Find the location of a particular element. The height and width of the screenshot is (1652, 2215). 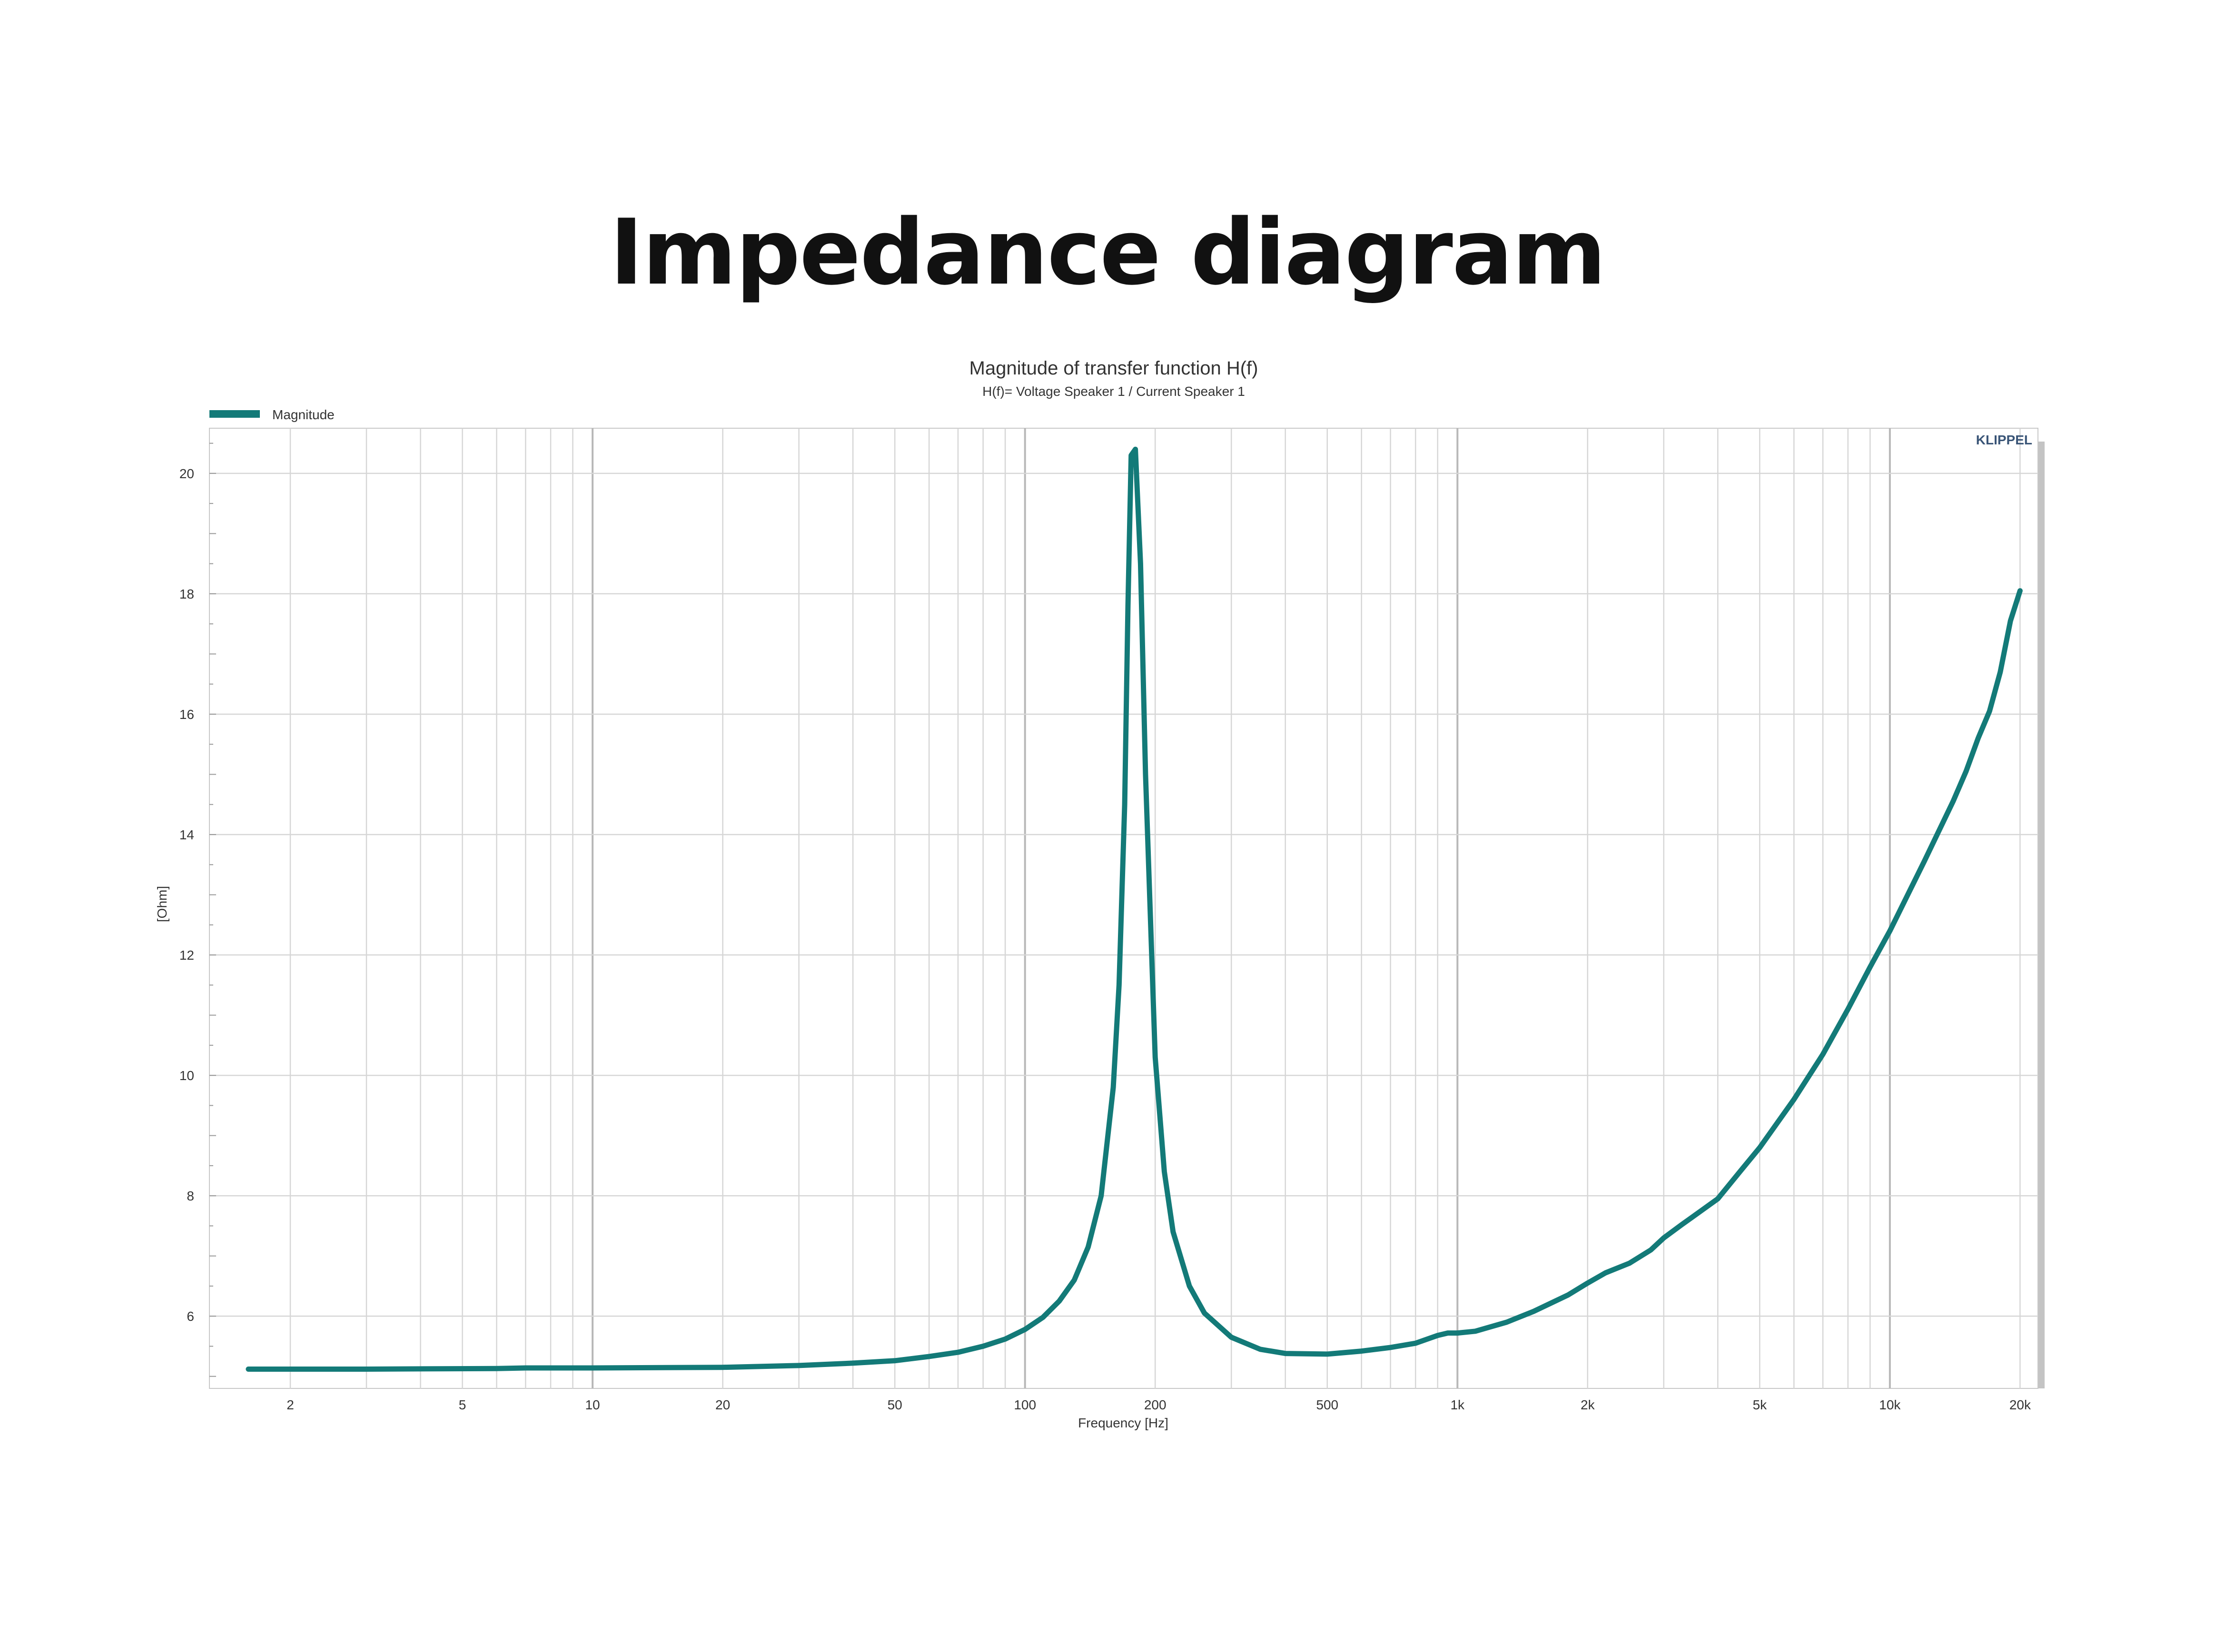

x-tick-label: 1k is located at coordinates (1457, 1405).